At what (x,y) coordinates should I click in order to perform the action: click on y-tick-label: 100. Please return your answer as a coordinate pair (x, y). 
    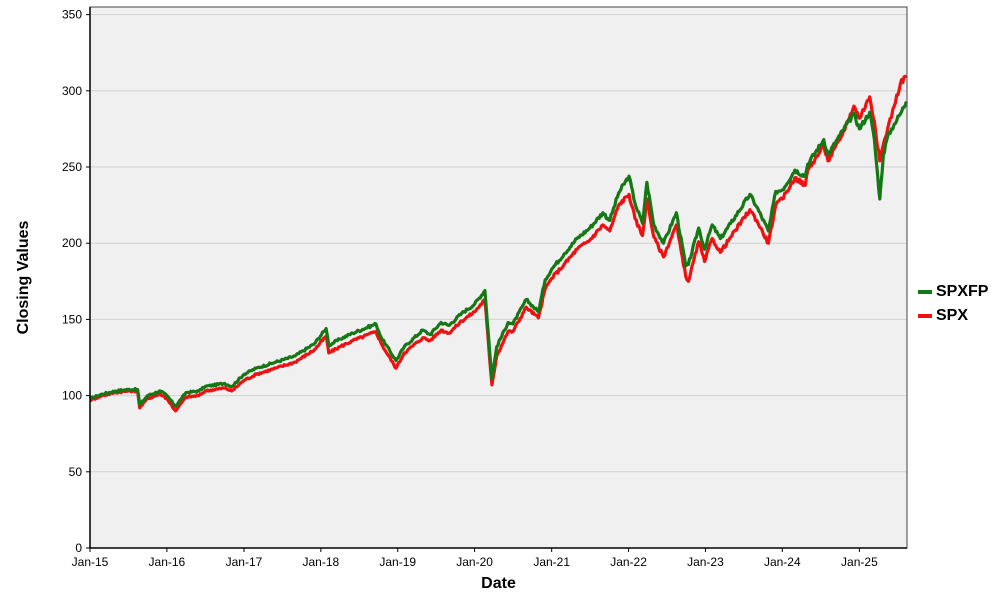
    Looking at the image, I should click on (72, 396).